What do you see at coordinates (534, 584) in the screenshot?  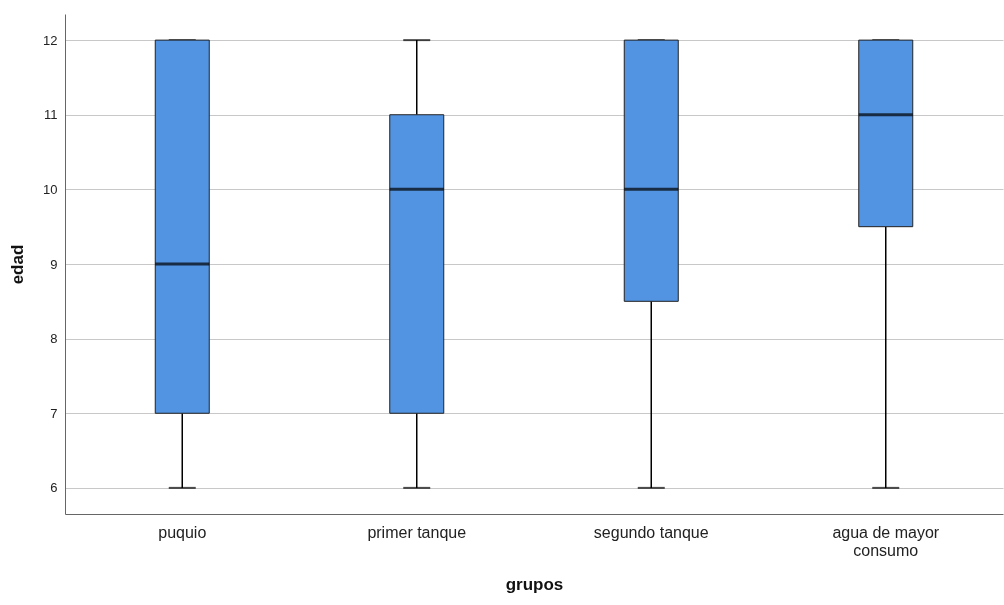 I see `x-axis-title: grupos` at bounding box center [534, 584].